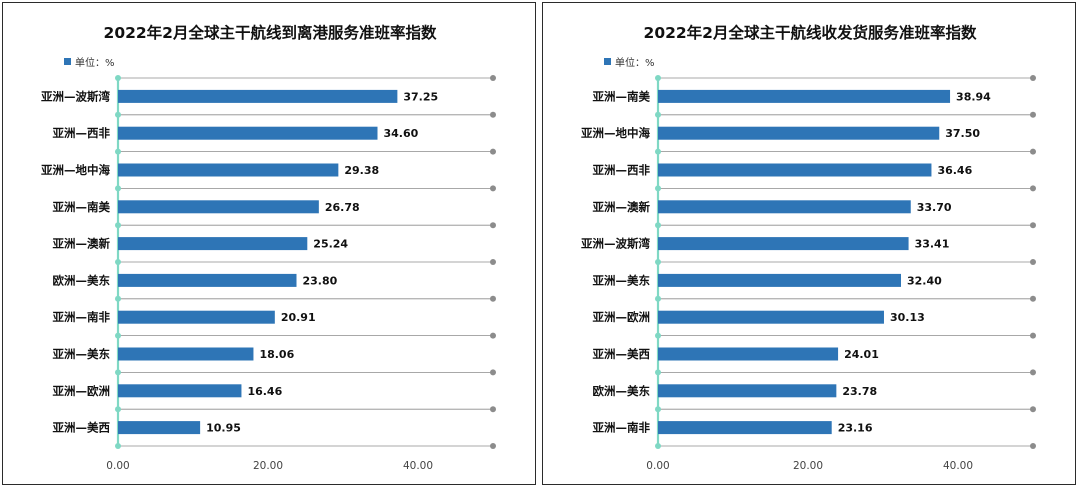 The height and width of the screenshot is (489, 1080). I want to click on chart-title: 2022年2月全球主干航线到离港服务准班率指数, so click(270, 32).